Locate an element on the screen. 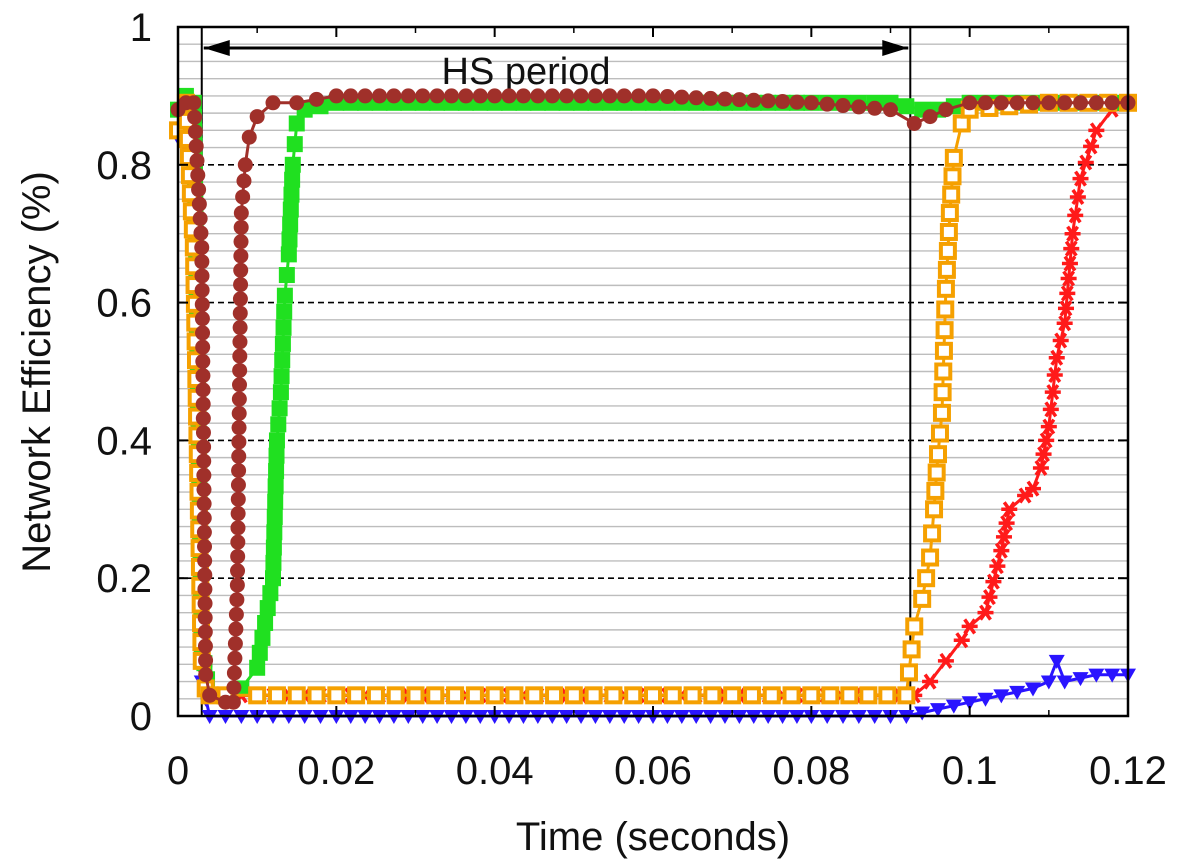  x-tick-label: 0.06 is located at coordinates (653, 771).